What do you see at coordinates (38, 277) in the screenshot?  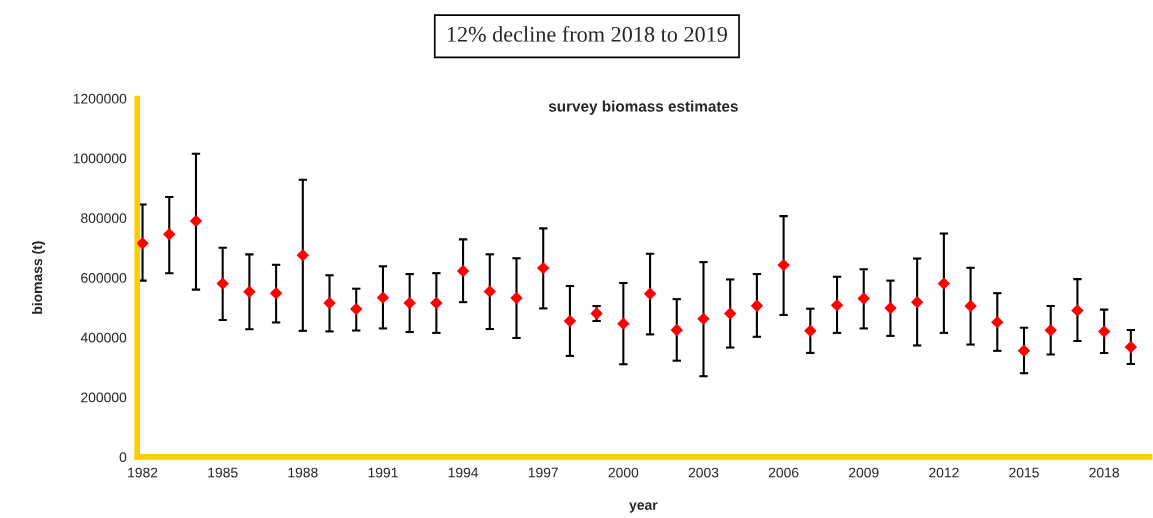 I see `y-axis-title: biomass (t)` at bounding box center [38, 277].